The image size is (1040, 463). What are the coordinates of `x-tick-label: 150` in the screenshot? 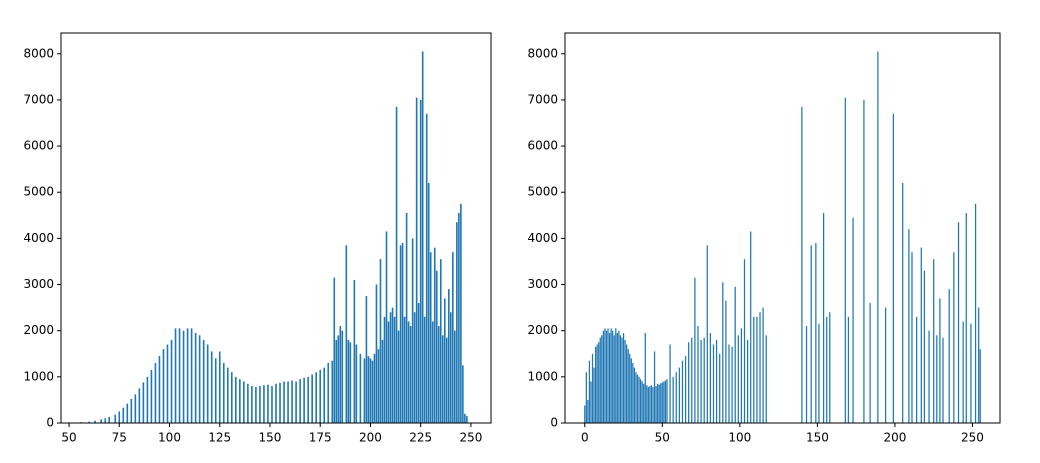 It's located at (270, 438).